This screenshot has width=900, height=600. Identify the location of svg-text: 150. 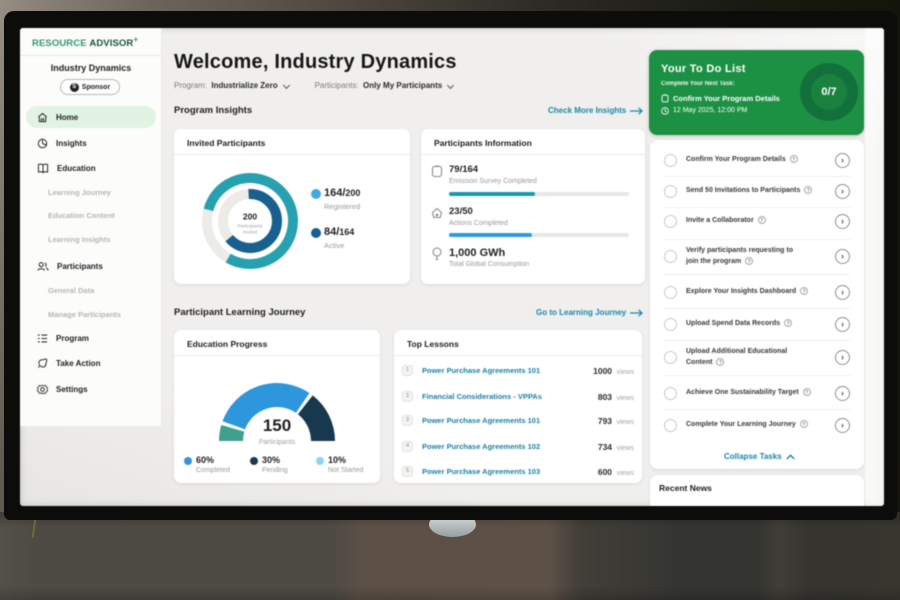
(277, 425).